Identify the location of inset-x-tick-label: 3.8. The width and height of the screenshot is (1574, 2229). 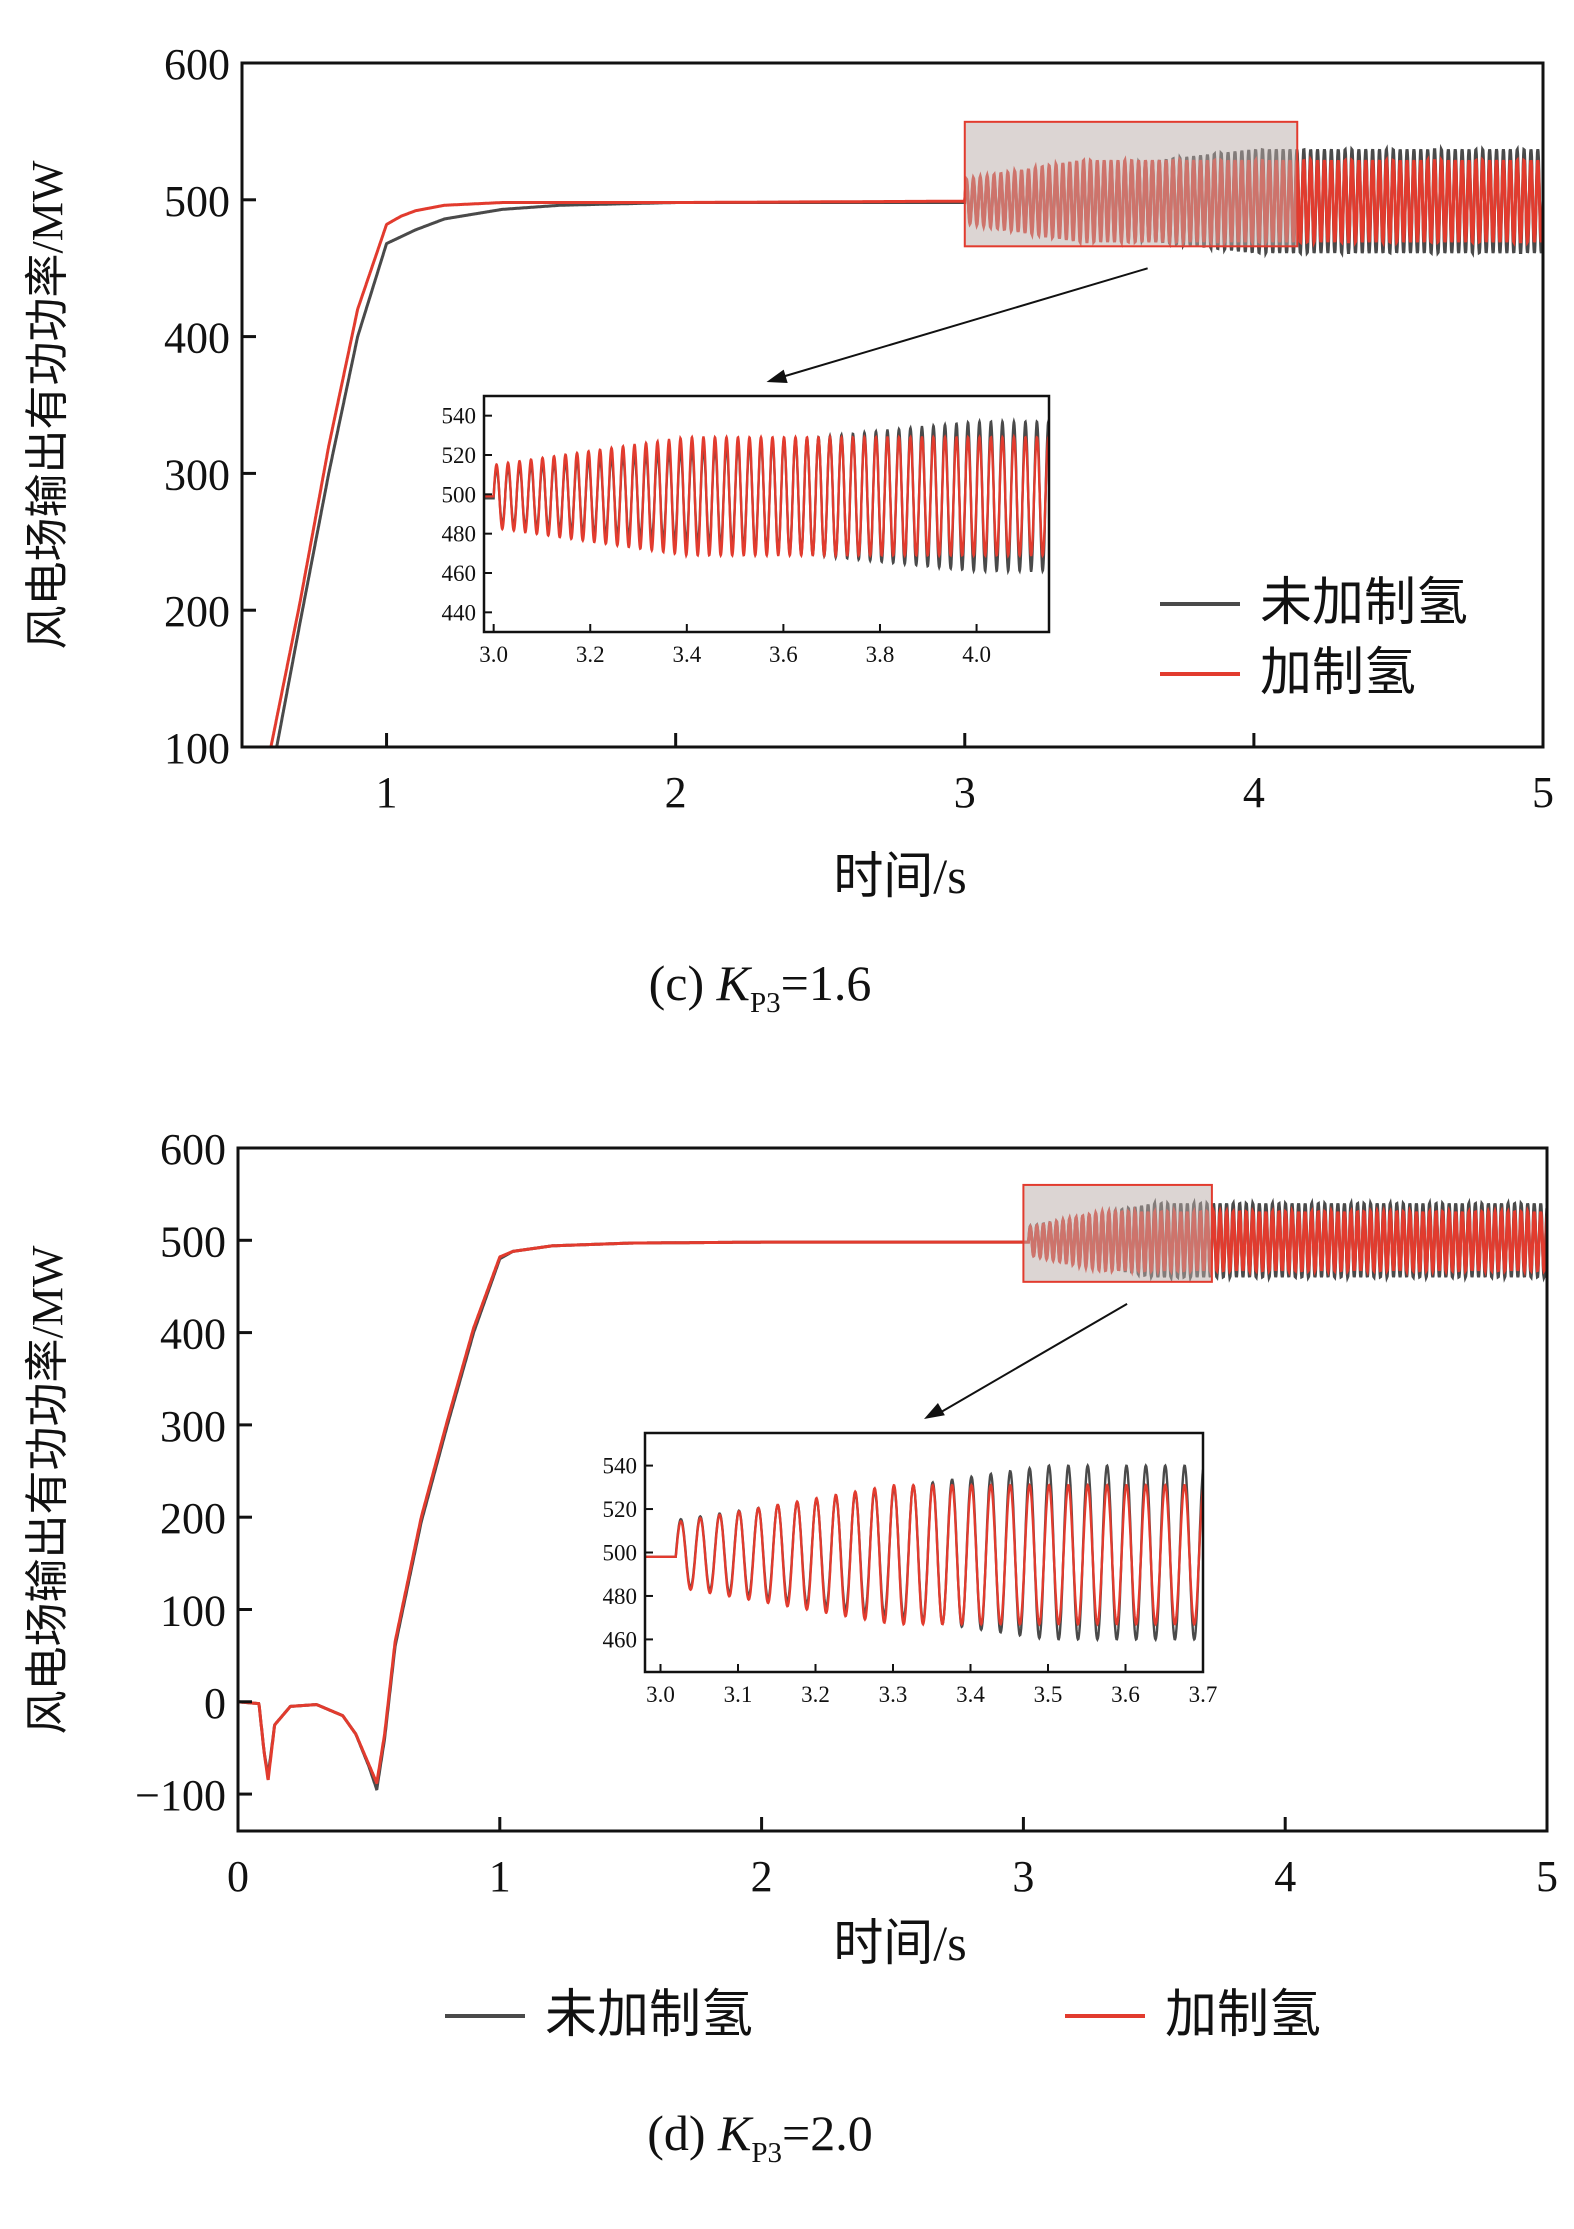
(880, 654).